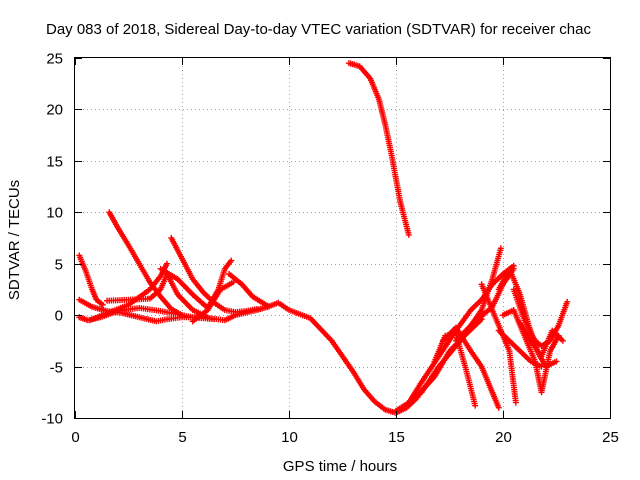 The image size is (640, 480). I want to click on x-tick-label: 5, so click(182, 437).